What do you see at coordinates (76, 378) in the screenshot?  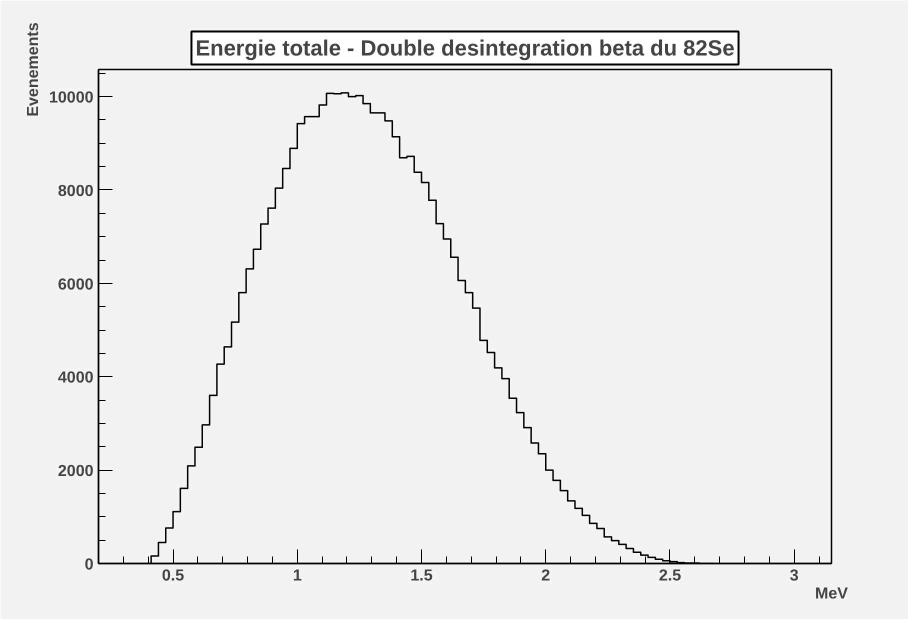 I see `y-tick-label: 4000` at bounding box center [76, 378].